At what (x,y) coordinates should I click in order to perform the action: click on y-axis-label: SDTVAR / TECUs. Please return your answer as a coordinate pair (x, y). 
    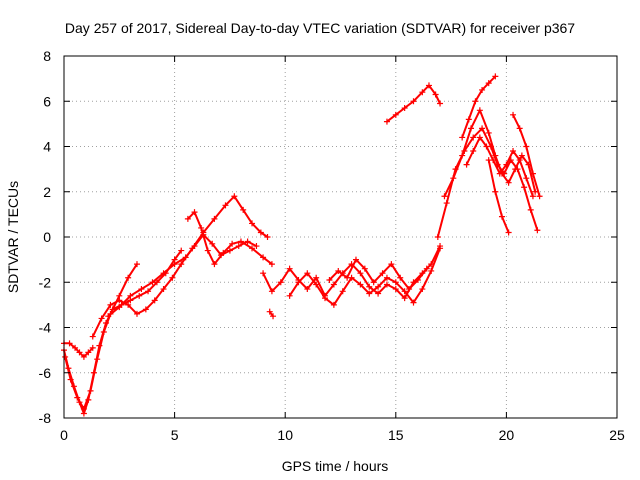
    Looking at the image, I should click on (13, 237).